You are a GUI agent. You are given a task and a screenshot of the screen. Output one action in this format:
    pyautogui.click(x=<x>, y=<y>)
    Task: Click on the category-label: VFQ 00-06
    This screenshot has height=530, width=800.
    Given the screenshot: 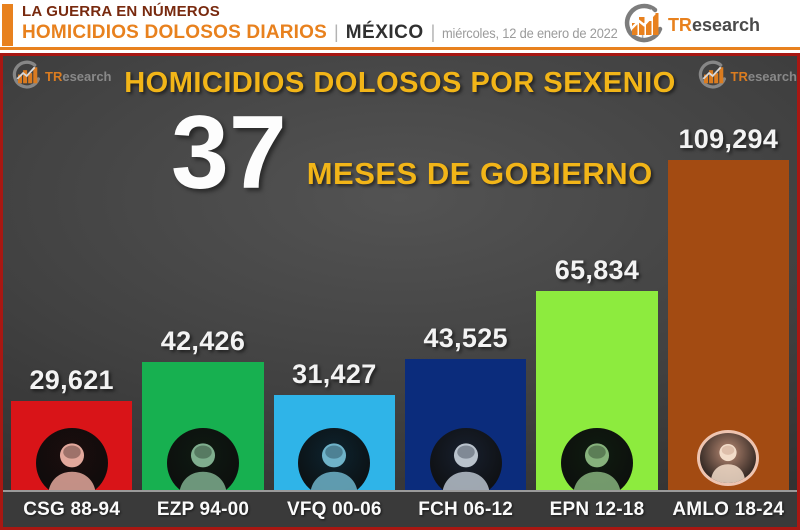 What is the action you would take?
    pyautogui.click(x=334, y=509)
    